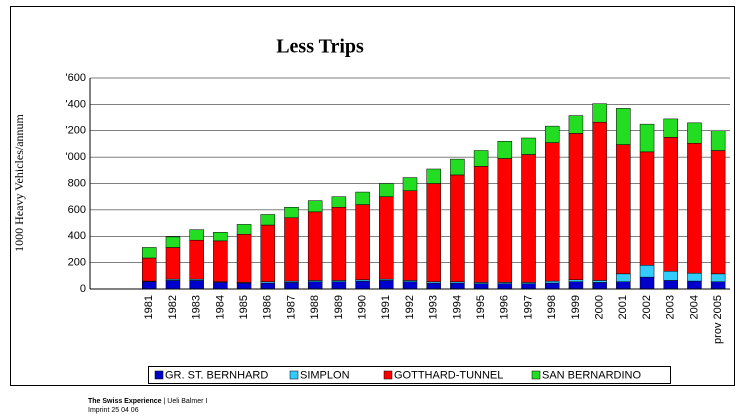 The image size is (736, 419). Describe the element at coordinates (718, 319) in the screenshot. I see `x-tick-label: prov 2005` at that location.